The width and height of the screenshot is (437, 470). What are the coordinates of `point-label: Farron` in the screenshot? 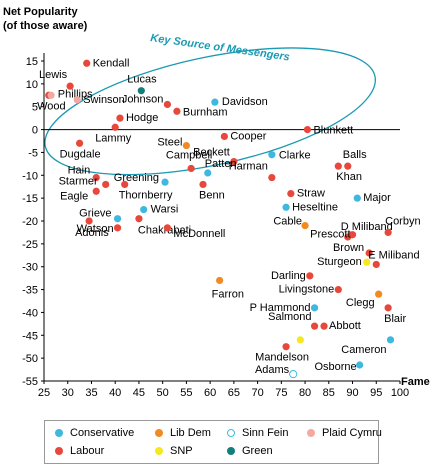 It's located at (228, 294).